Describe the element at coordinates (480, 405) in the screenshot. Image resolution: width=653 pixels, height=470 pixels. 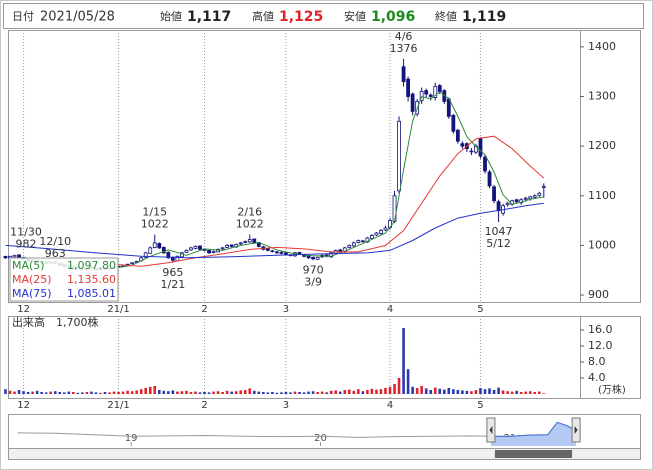
I see `x-tick-label: 5` at that location.